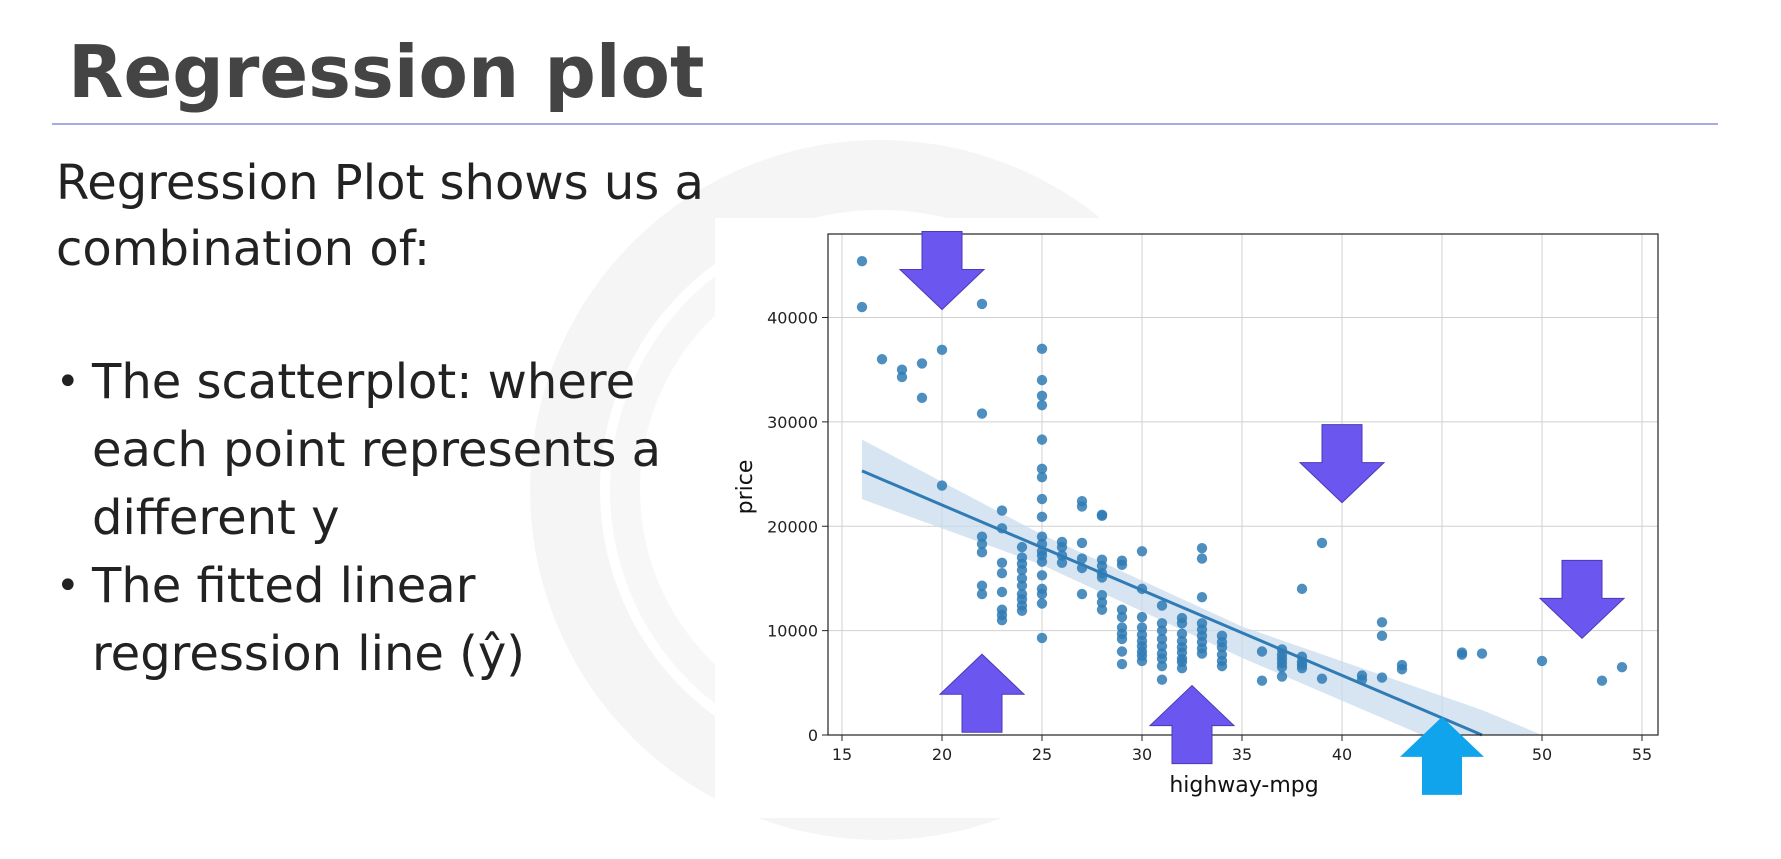 This screenshot has width=1781, height=859. I want to click on x-axis-label: highway-mpg, so click(1243, 785).